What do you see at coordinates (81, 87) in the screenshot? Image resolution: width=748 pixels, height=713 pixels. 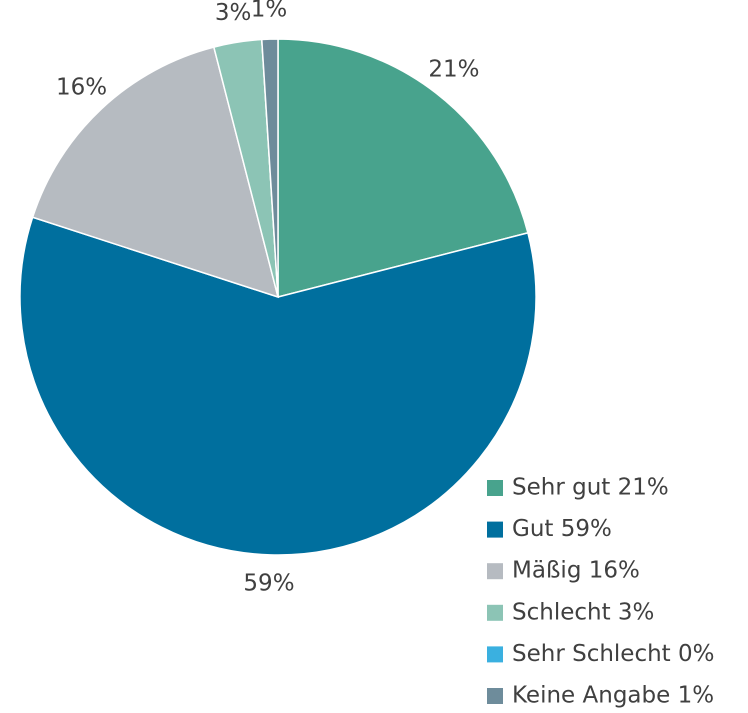 I see `data-label: 16%` at bounding box center [81, 87].